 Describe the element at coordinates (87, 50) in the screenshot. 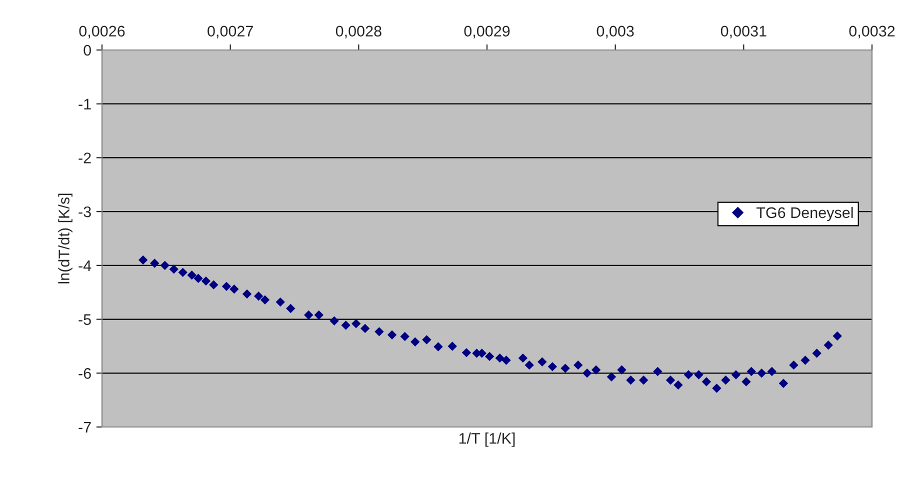

I see `y-tick-label: 0` at that location.